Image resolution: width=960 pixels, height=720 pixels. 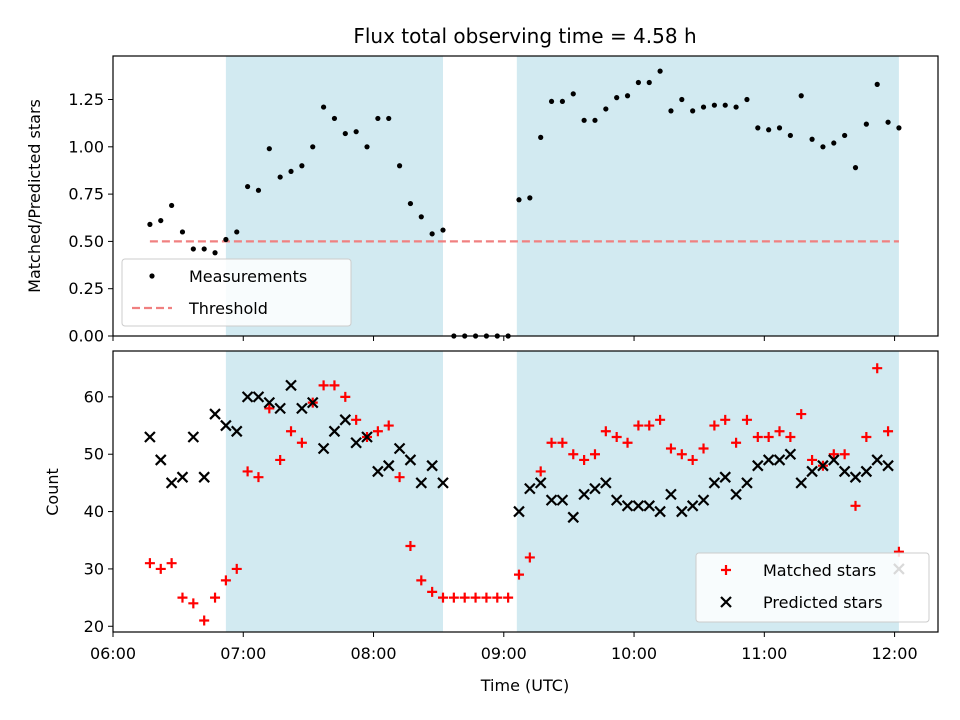 What do you see at coordinates (86, 336) in the screenshot?
I see `y-tick-label: 0.00` at bounding box center [86, 336].